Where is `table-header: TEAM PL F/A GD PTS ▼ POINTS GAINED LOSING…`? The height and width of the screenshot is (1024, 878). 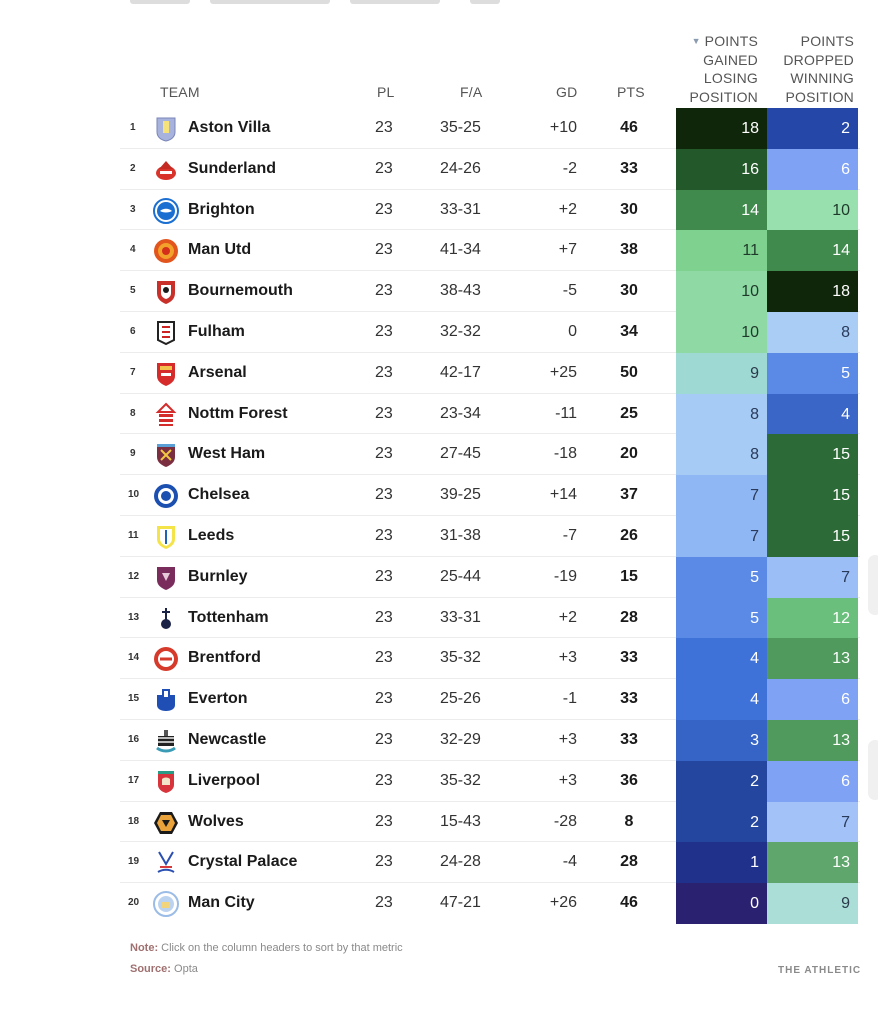 table-header: TEAM PL F/A GD PTS ▼ POINTS GAINED LOSING… is located at coordinates (490, 64).